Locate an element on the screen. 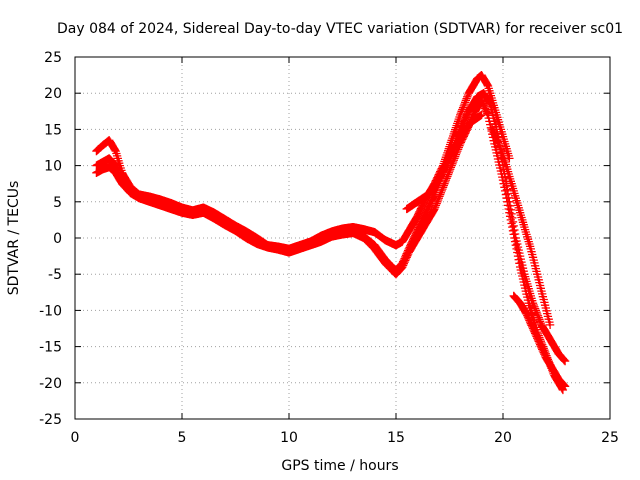 The image size is (640, 480). y-tick-label: -15 is located at coordinates (50, 348).